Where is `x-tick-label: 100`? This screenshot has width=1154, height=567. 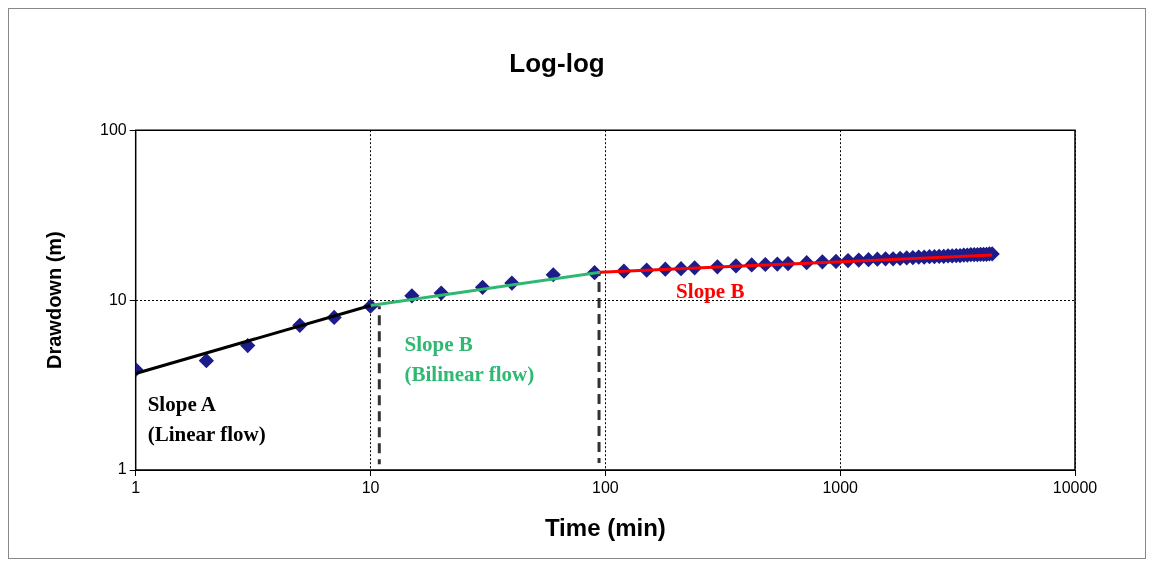 x-tick-label: 100 is located at coordinates (605, 488).